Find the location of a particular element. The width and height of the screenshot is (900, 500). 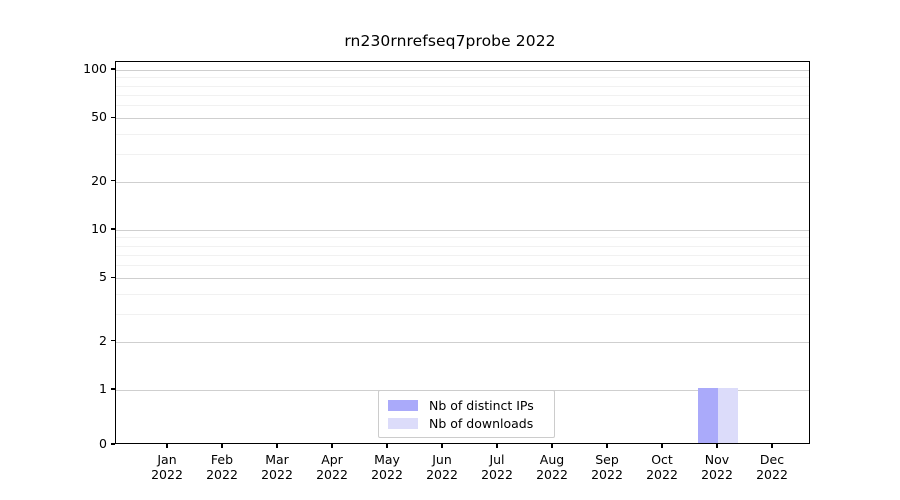

x-tick-label: Oct 2022 is located at coordinates (662, 467).